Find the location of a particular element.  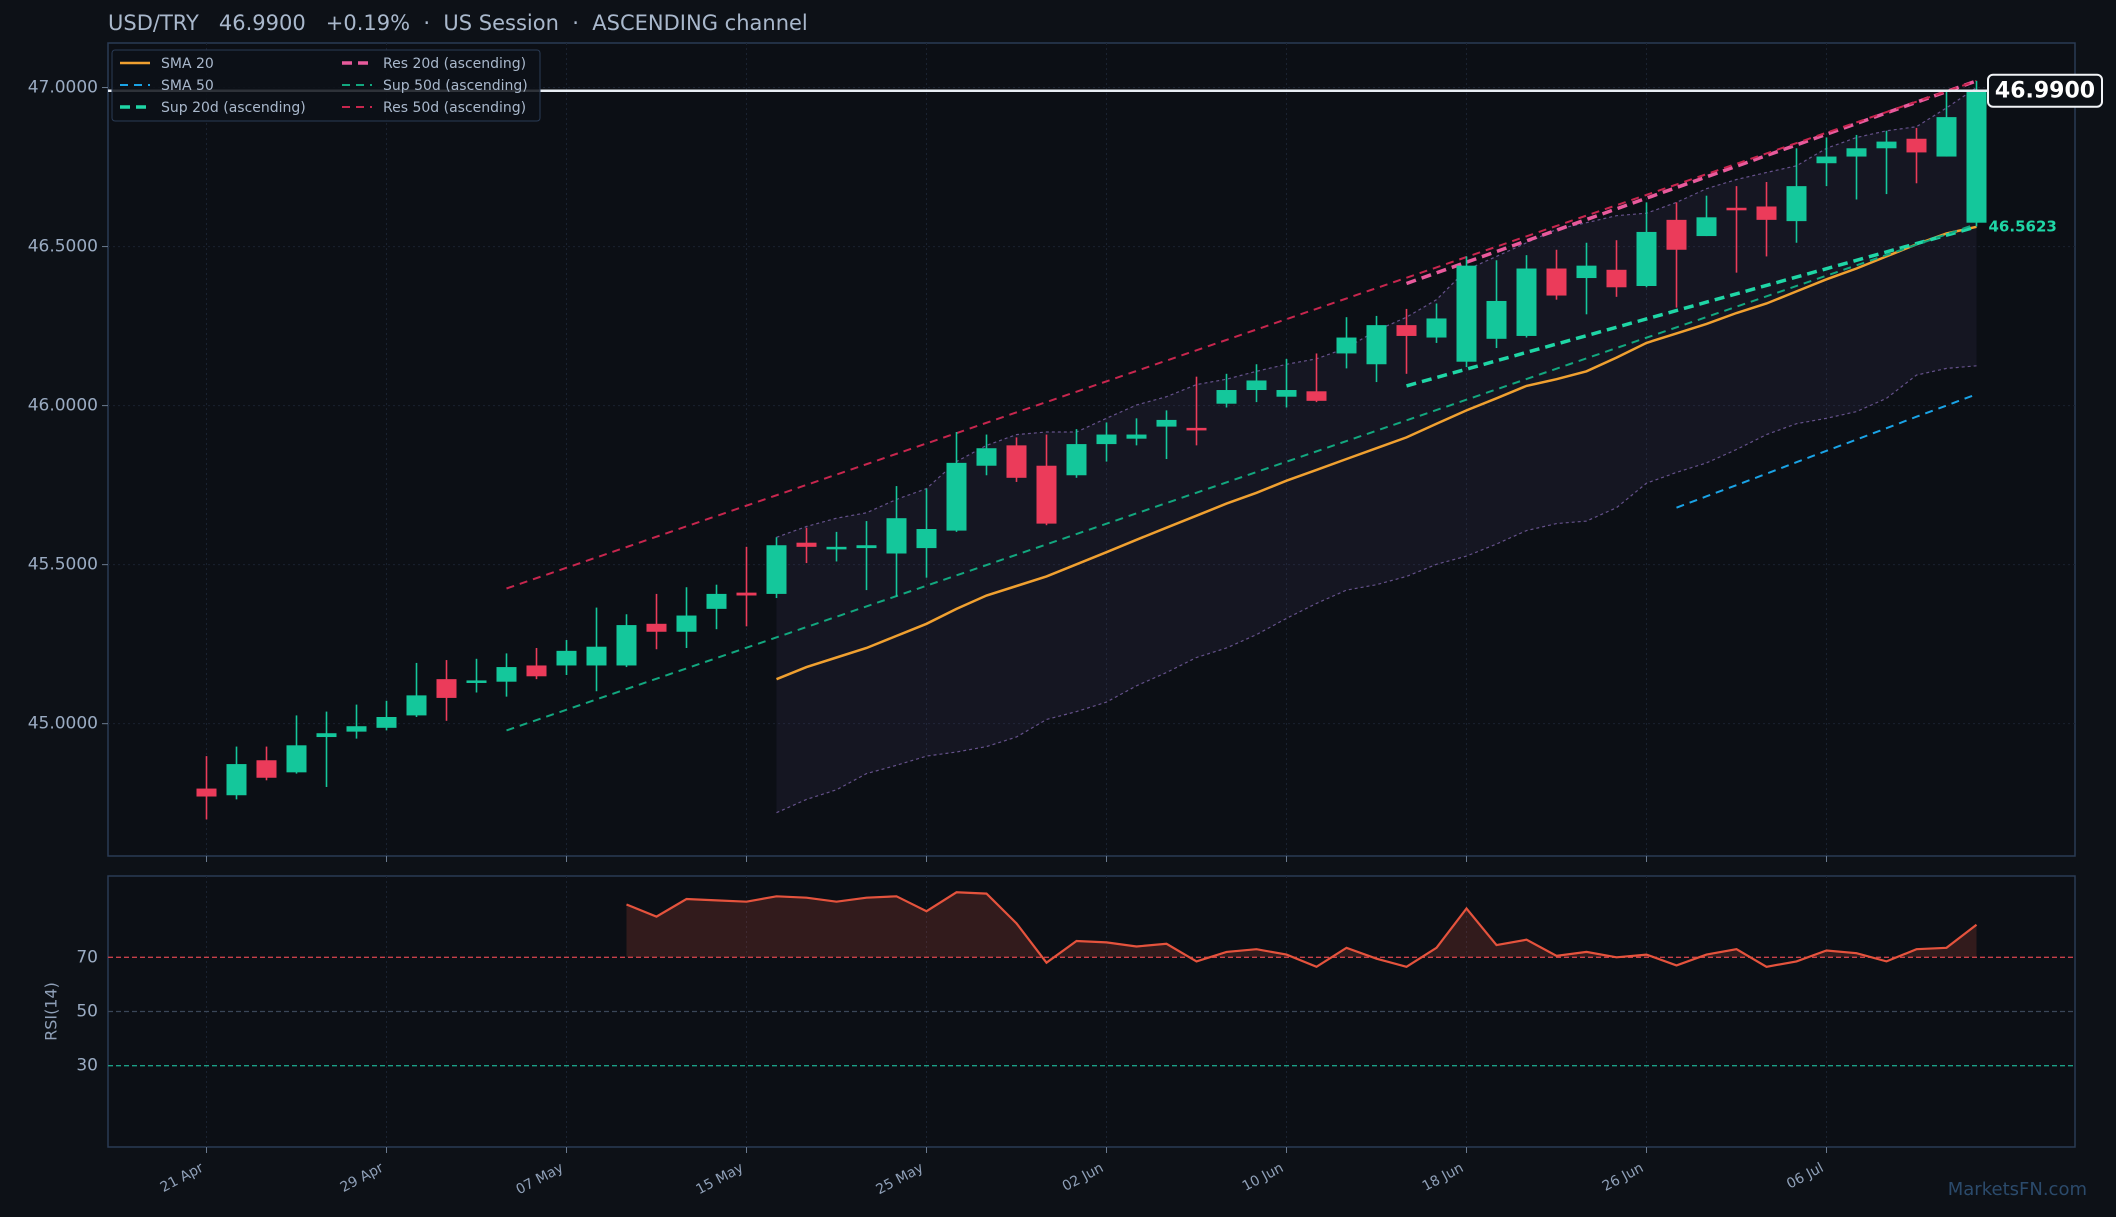

y-axis-label: RSI(14) is located at coordinates (51, 1011).